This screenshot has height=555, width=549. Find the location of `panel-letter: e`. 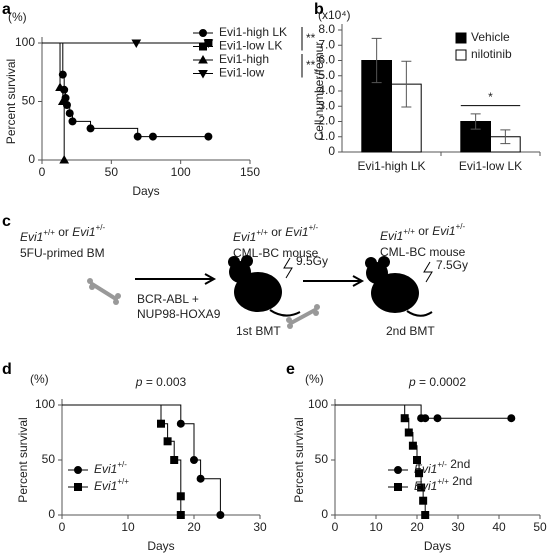

panel-letter: e is located at coordinates (290, 369).